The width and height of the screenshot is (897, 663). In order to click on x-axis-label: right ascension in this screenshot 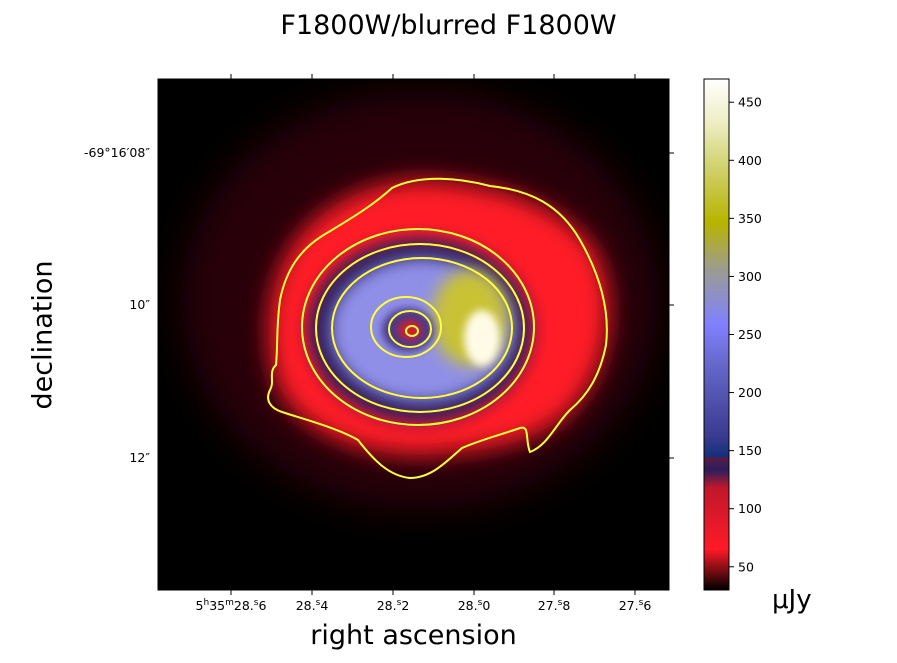, I will do `click(413, 635)`.